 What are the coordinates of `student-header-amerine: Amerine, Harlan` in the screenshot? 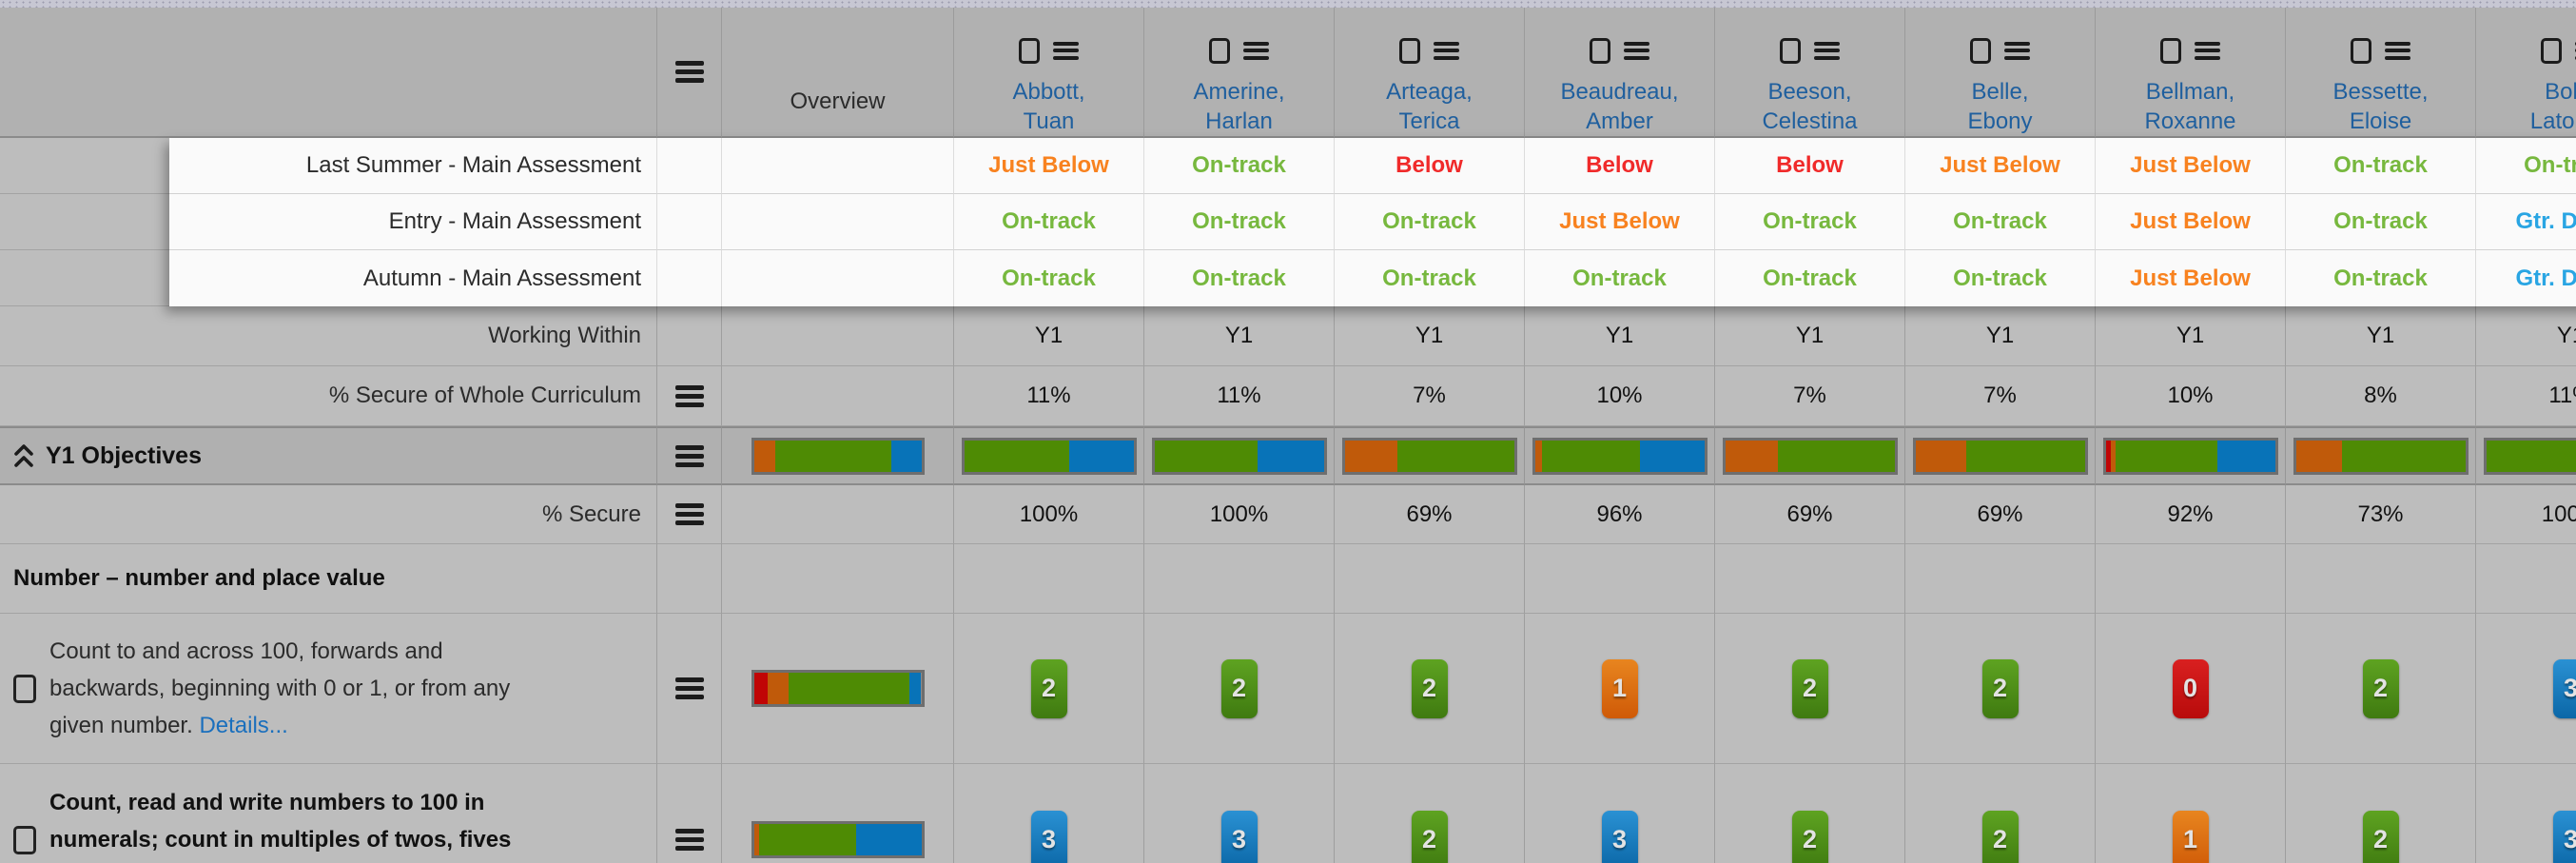 It's located at (1240, 73).